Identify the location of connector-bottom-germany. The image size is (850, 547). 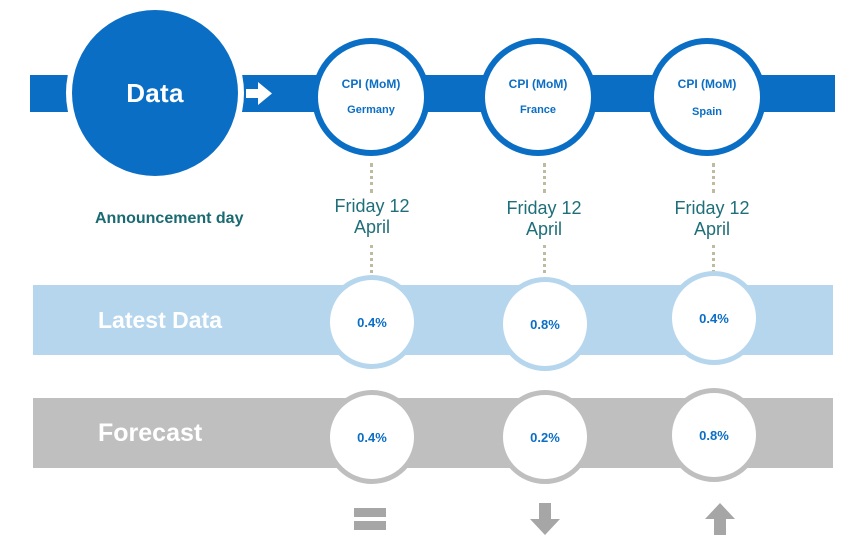
(371, 259).